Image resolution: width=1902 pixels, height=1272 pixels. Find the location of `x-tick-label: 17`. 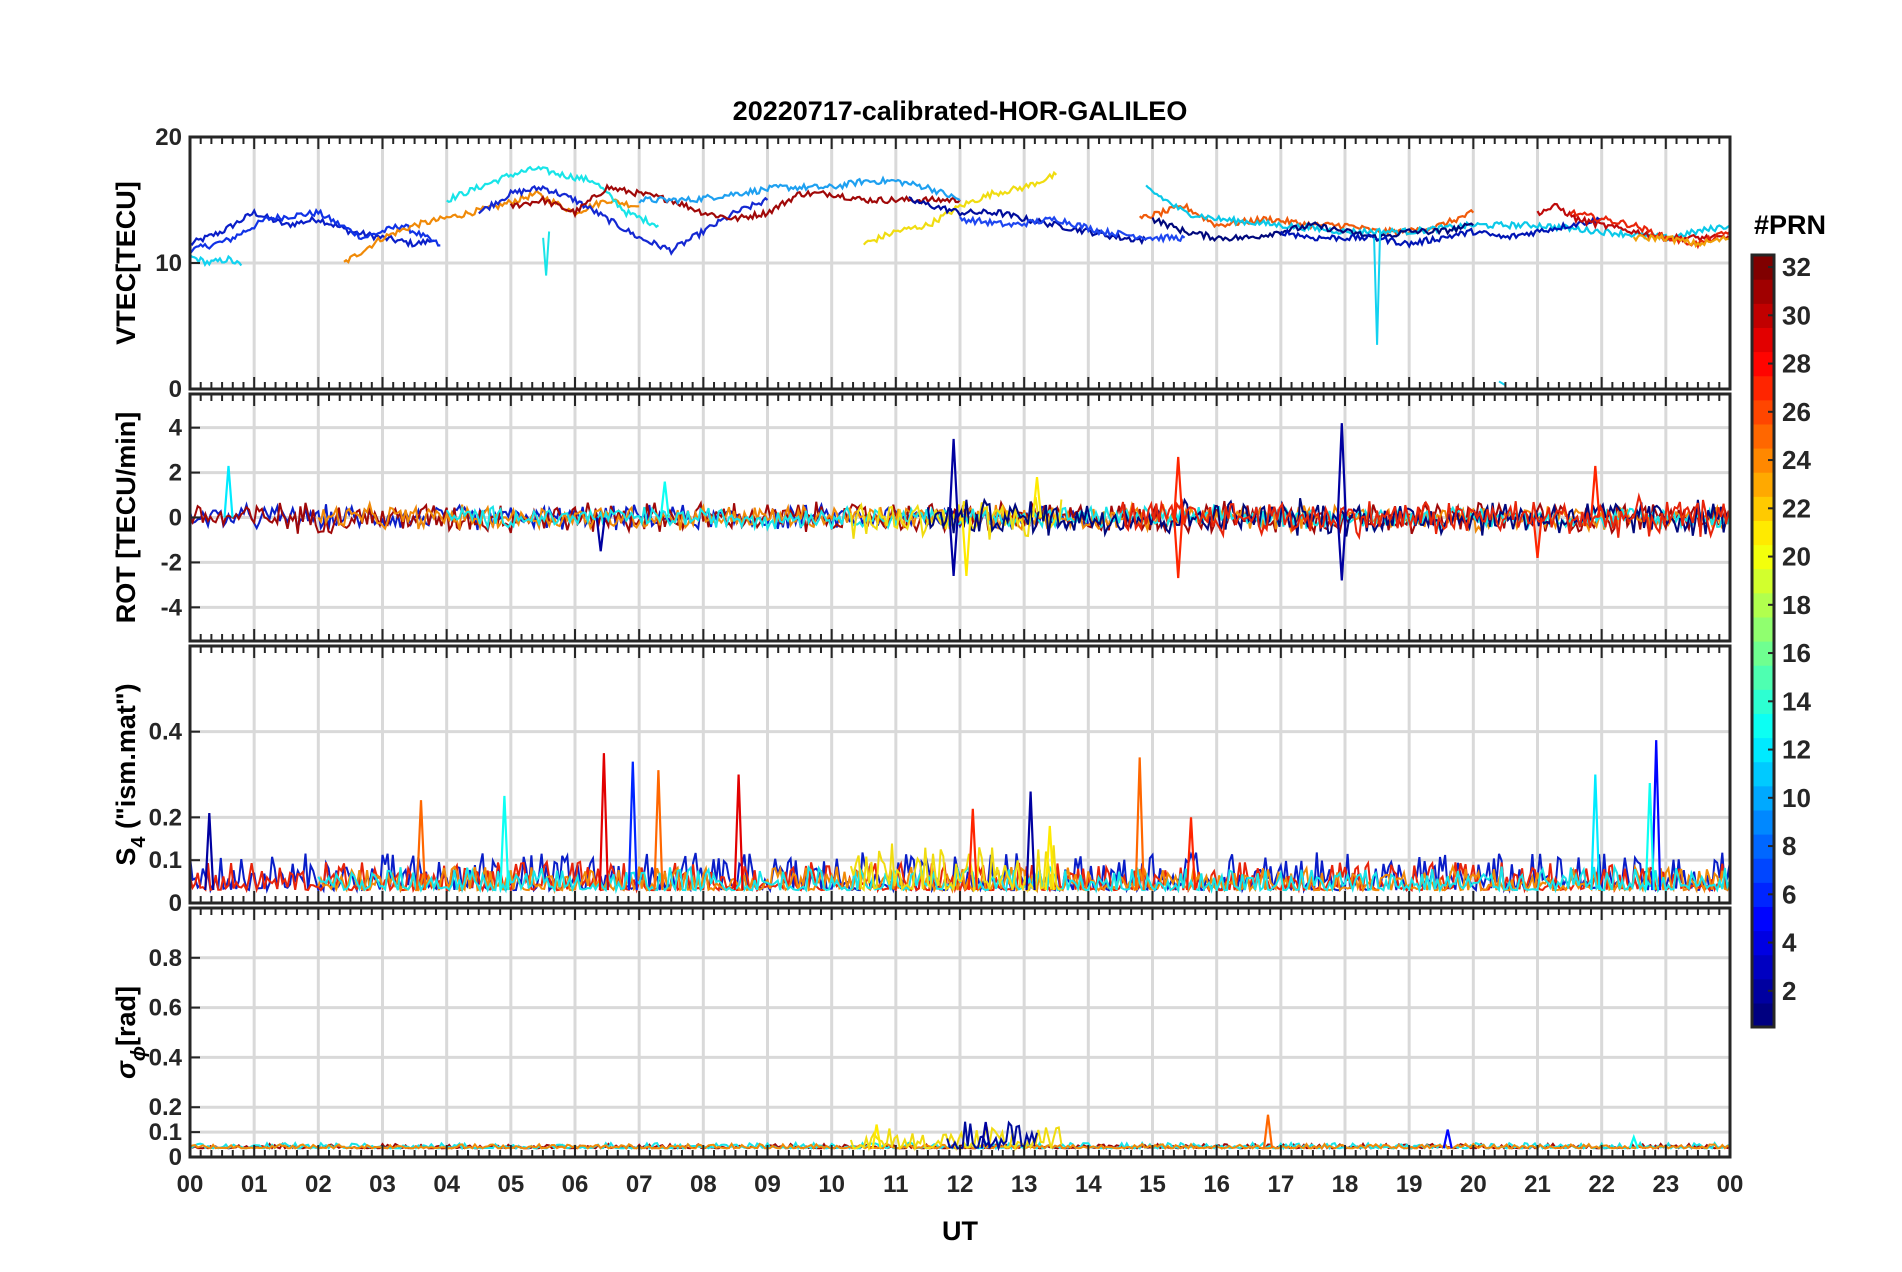

x-tick-label: 17 is located at coordinates (1280, 1184).